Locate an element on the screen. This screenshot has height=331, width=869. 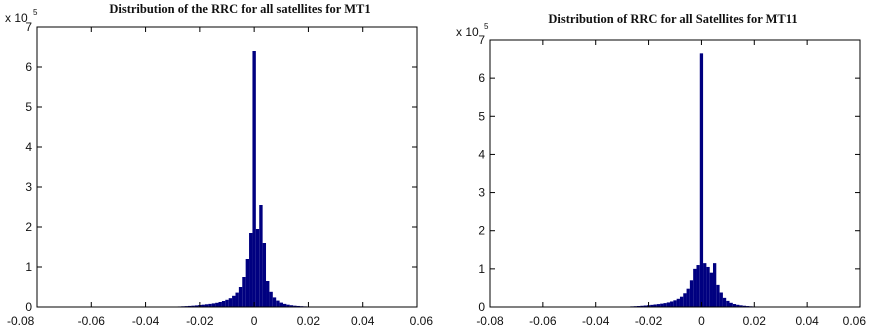
exponent-base: x 10 is located at coordinates (467, 32).